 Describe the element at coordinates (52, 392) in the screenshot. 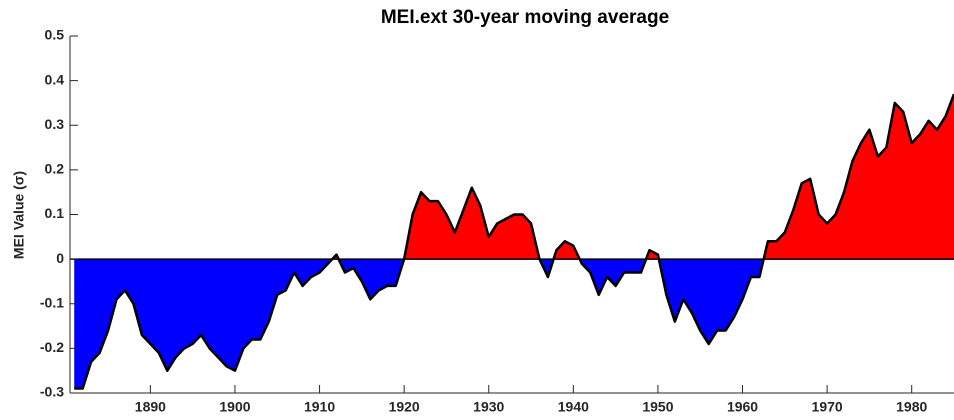

I see `y-tick-label: -0.3` at that location.